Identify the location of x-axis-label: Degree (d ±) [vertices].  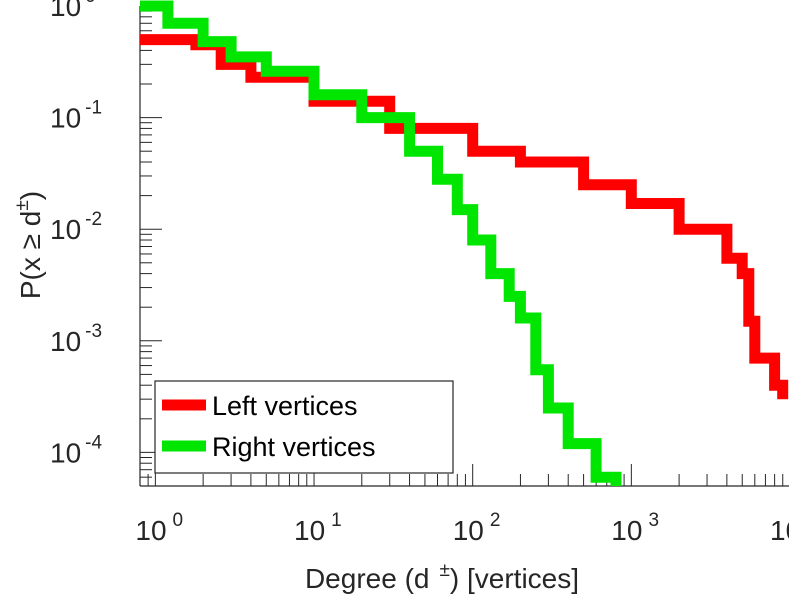
(442, 577).